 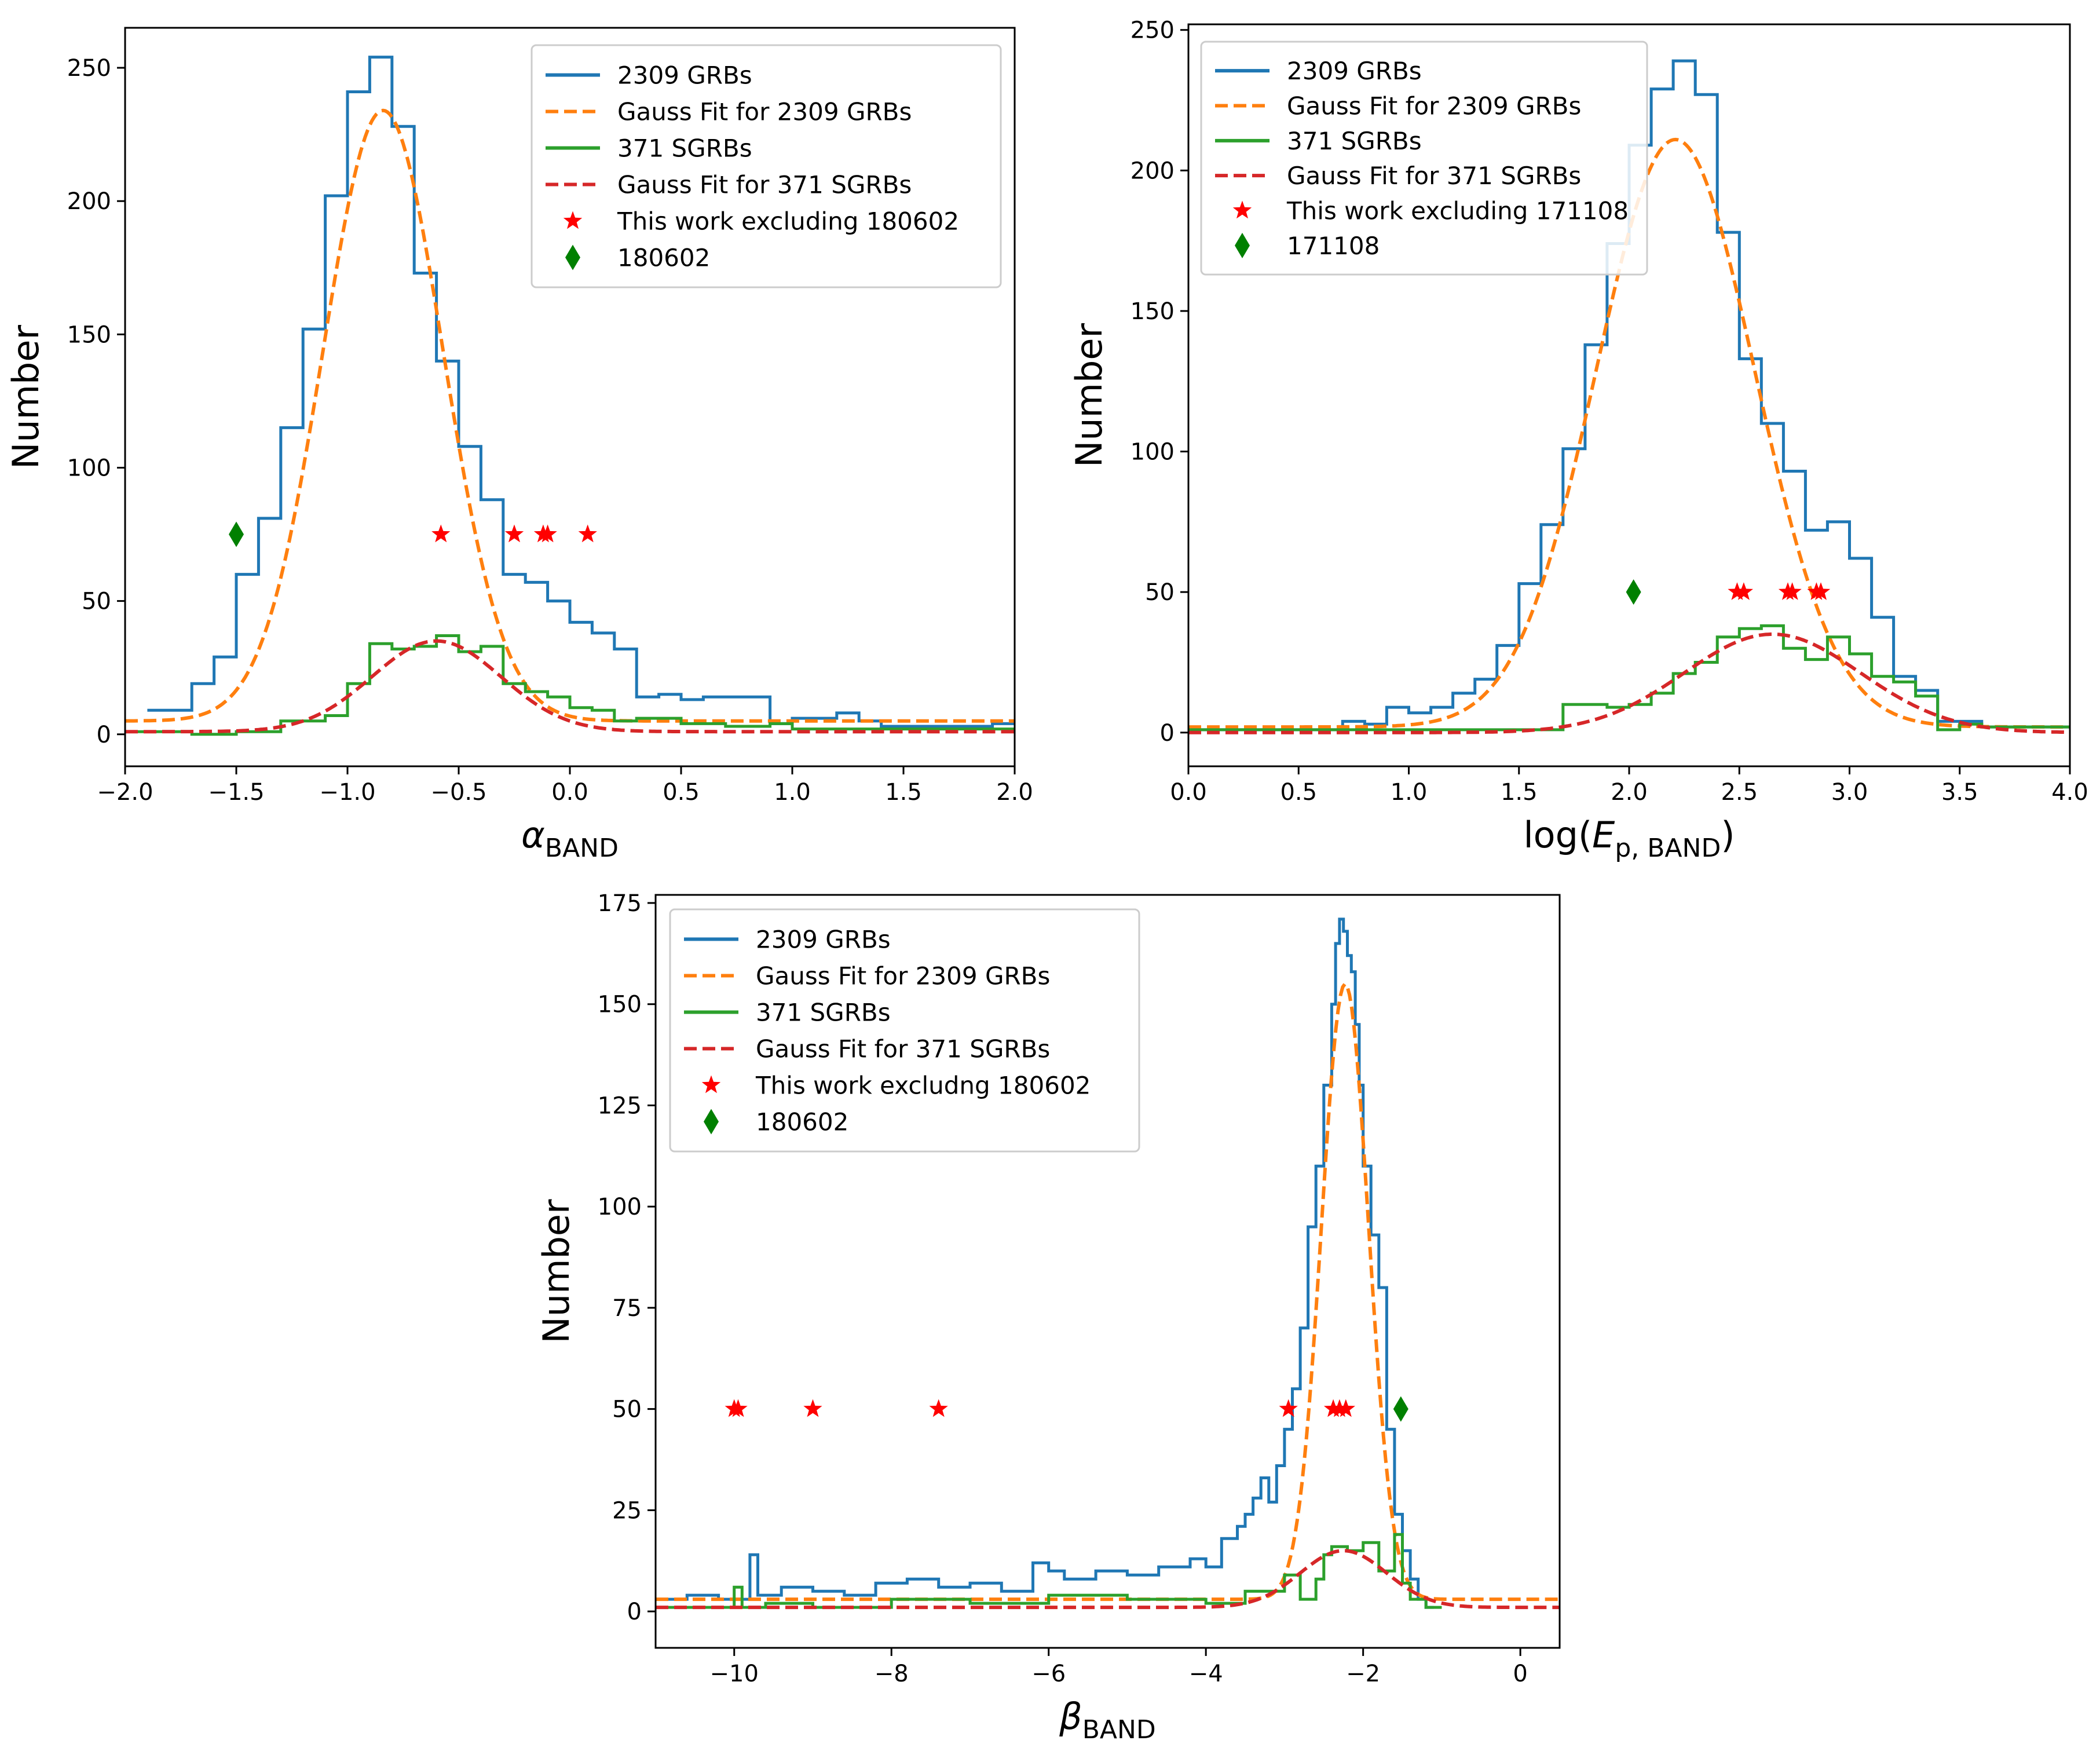 What do you see at coordinates (1333, 246) in the screenshot?
I see `legend-label-epeak: 171108` at bounding box center [1333, 246].